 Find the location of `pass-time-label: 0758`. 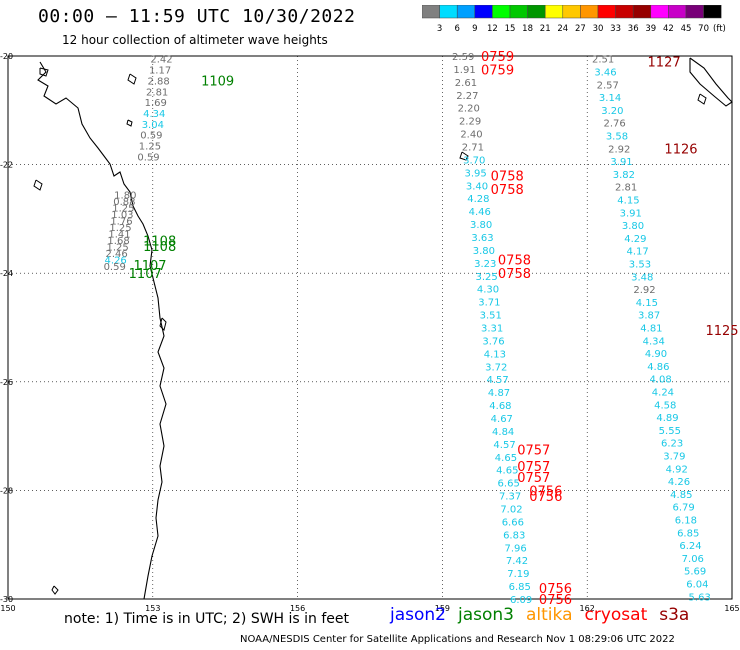

pass-time-label: 0758 is located at coordinates (514, 274).